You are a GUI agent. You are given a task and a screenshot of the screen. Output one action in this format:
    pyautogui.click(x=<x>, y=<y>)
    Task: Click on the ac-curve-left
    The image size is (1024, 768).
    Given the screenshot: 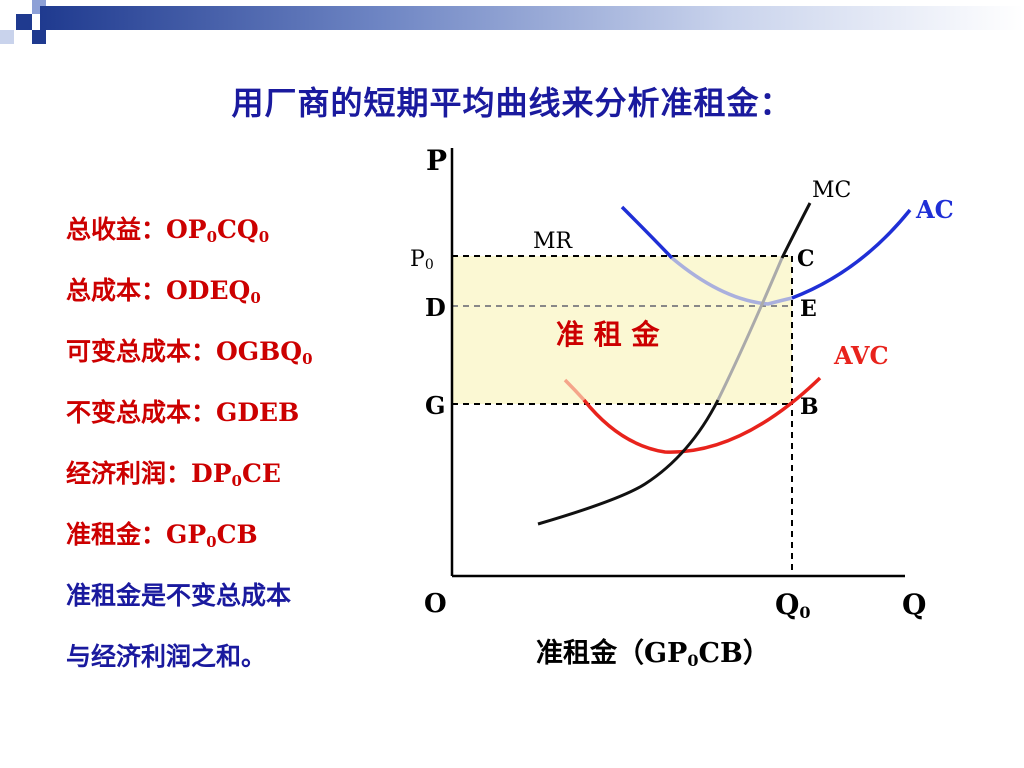 What is the action you would take?
    pyautogui.click(x=647, y=232)
    